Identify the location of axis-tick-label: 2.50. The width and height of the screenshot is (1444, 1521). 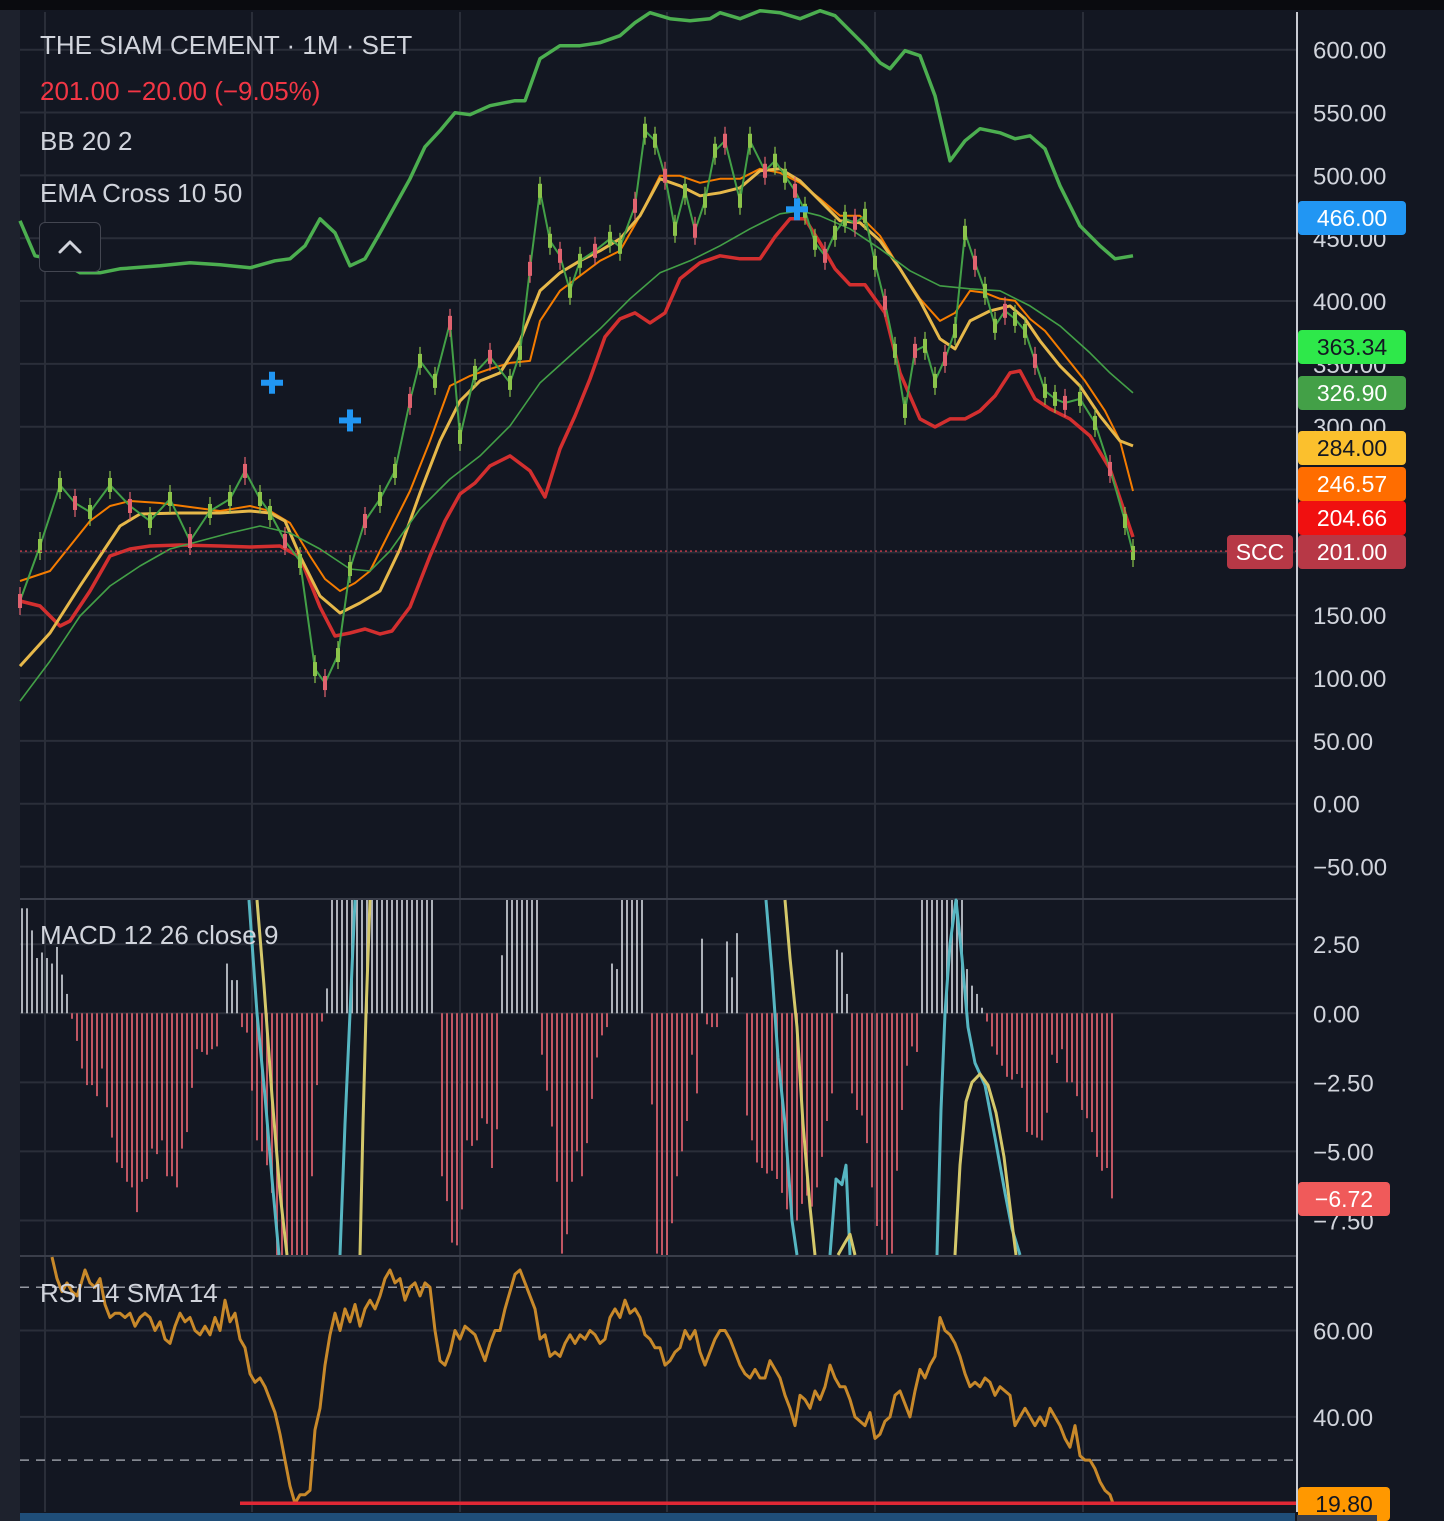
(1336, 945).